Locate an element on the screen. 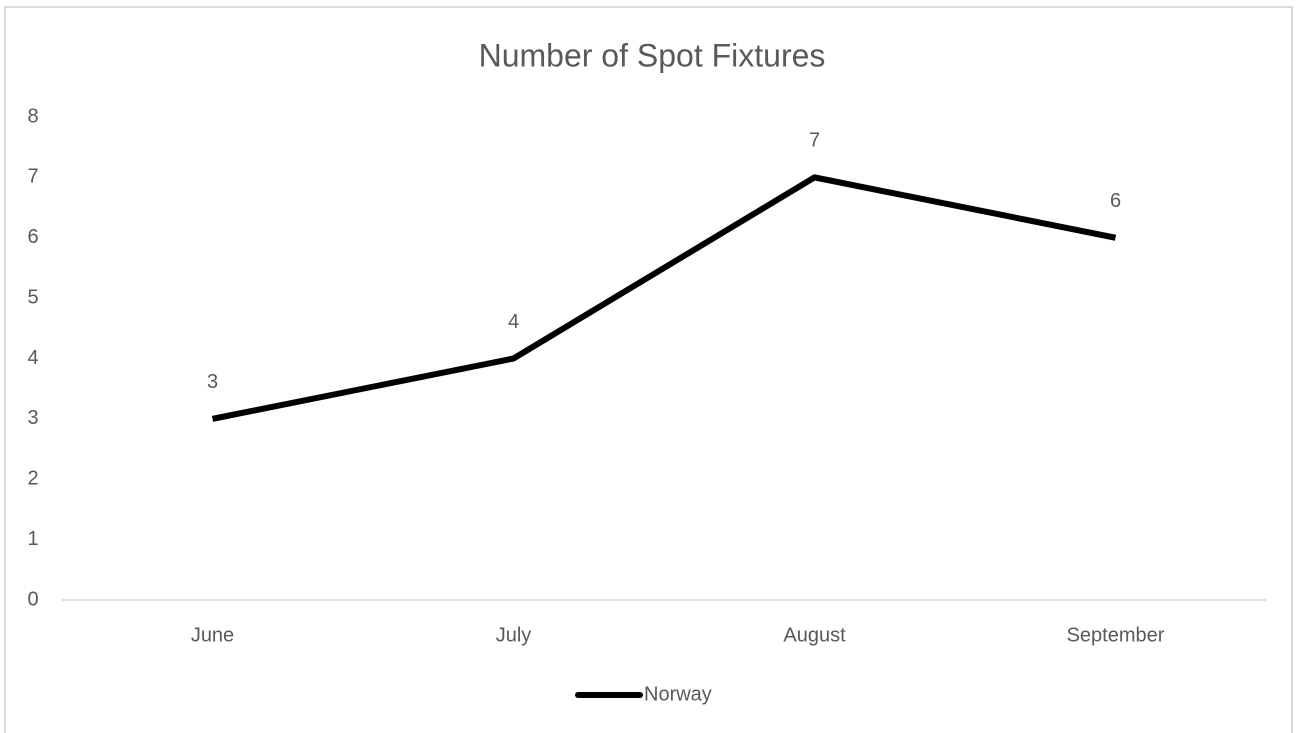  x-tick-label: June is located at coordinates (212, 635).